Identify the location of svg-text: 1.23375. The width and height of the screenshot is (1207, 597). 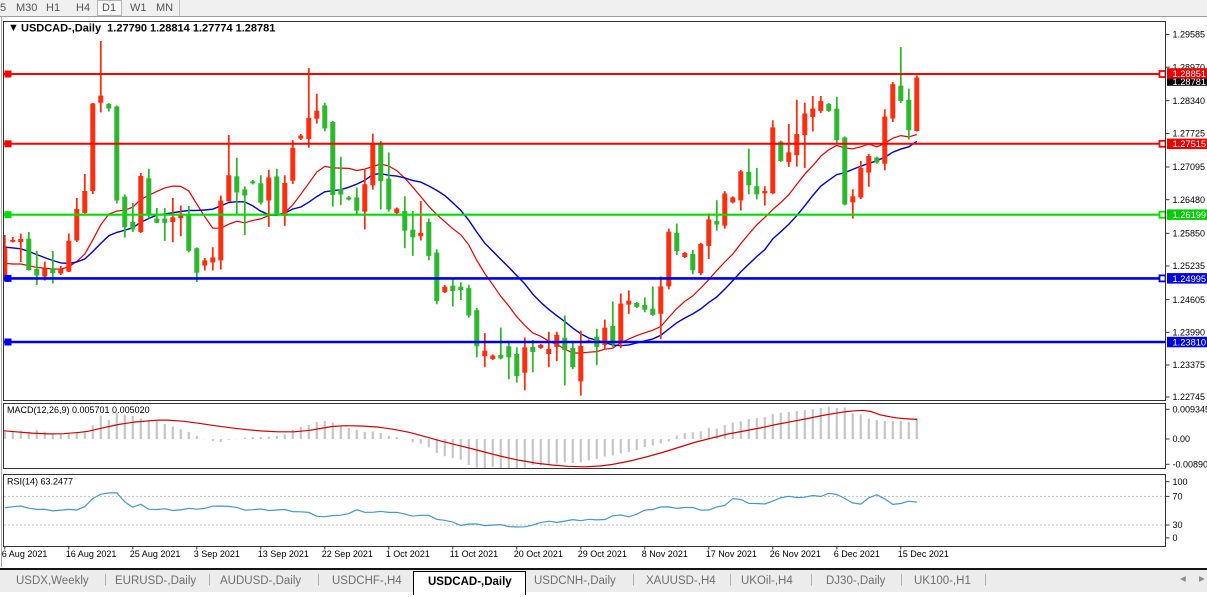
(1189, 365).